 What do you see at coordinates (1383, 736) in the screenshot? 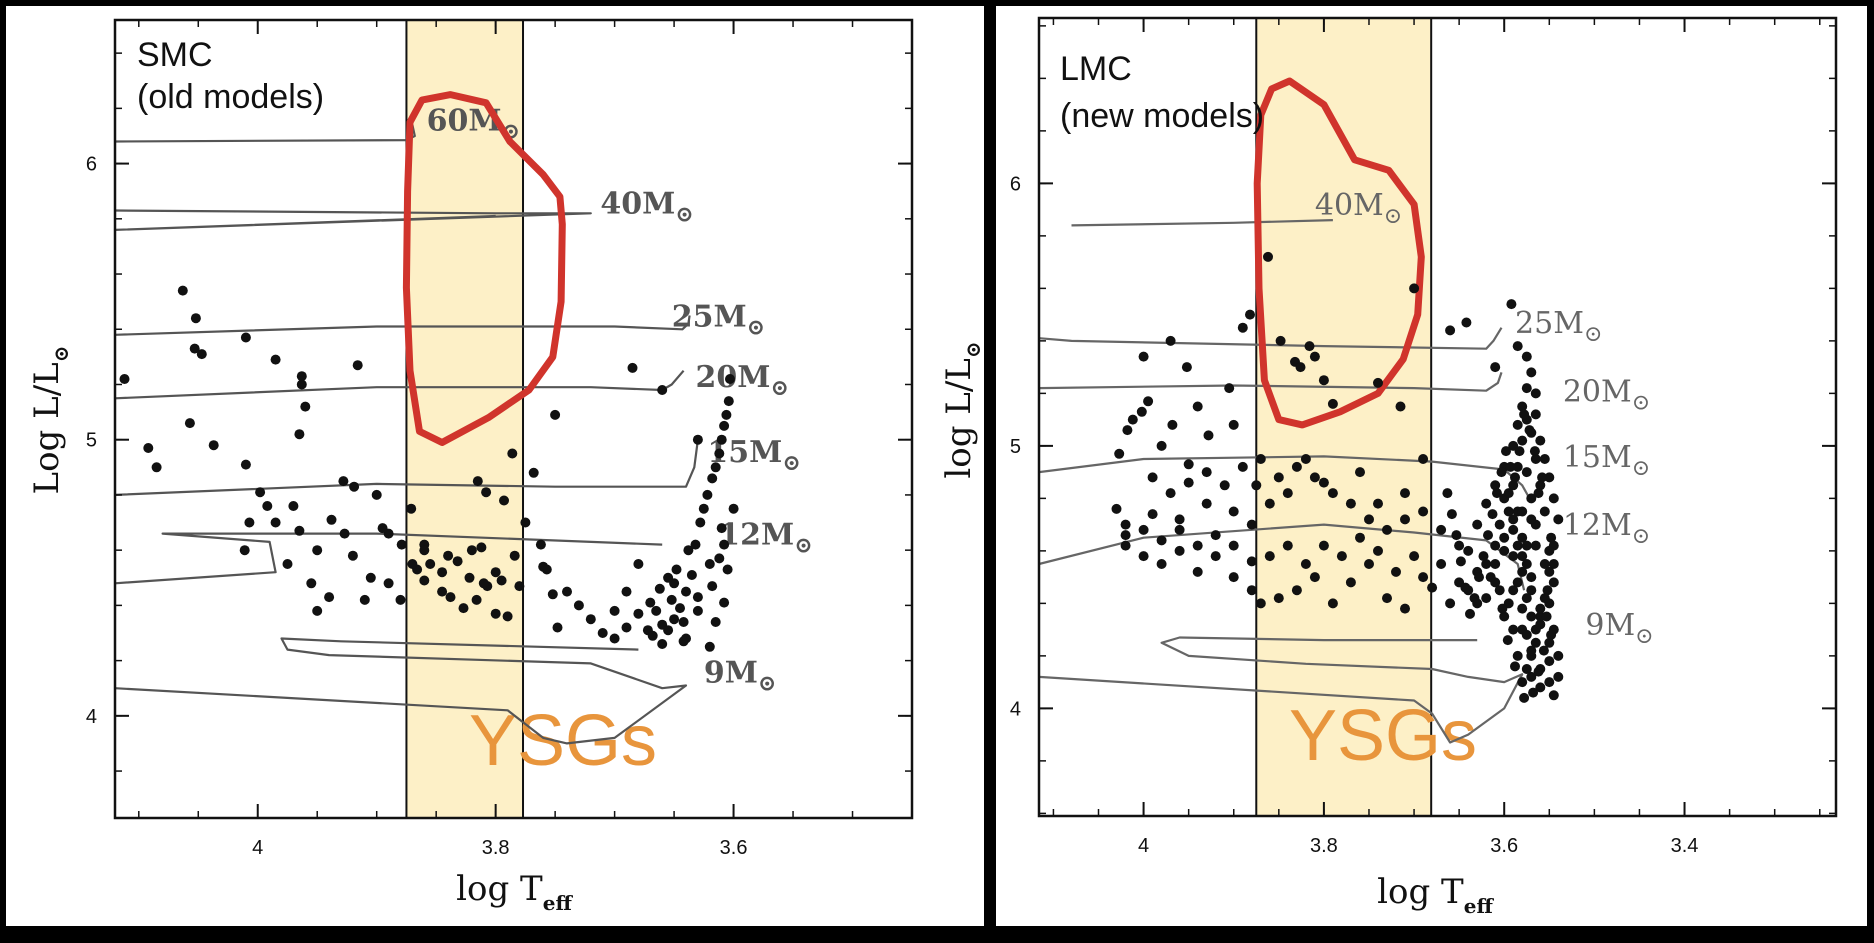
I see `ysg-label: YSGs` at bounding box center [1383, 736].